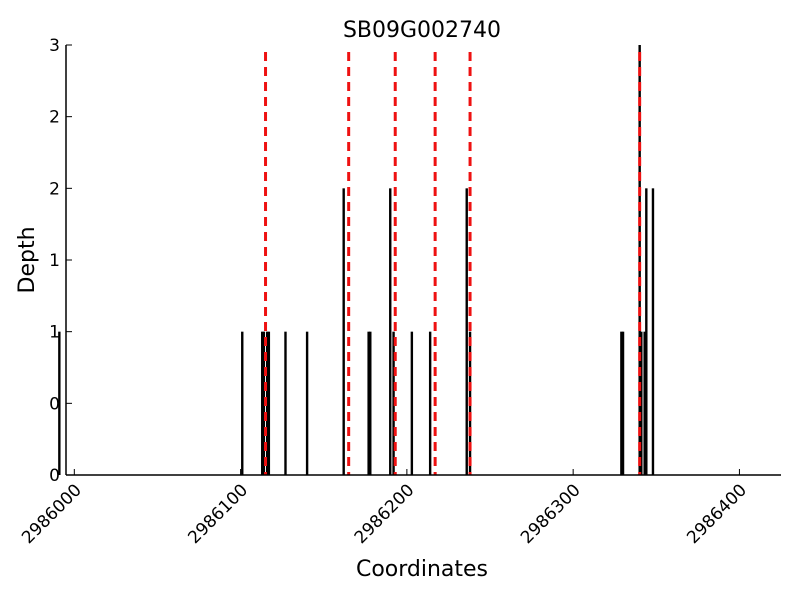  I want to click on chart-title: SB09G002740, so click(422, 30).